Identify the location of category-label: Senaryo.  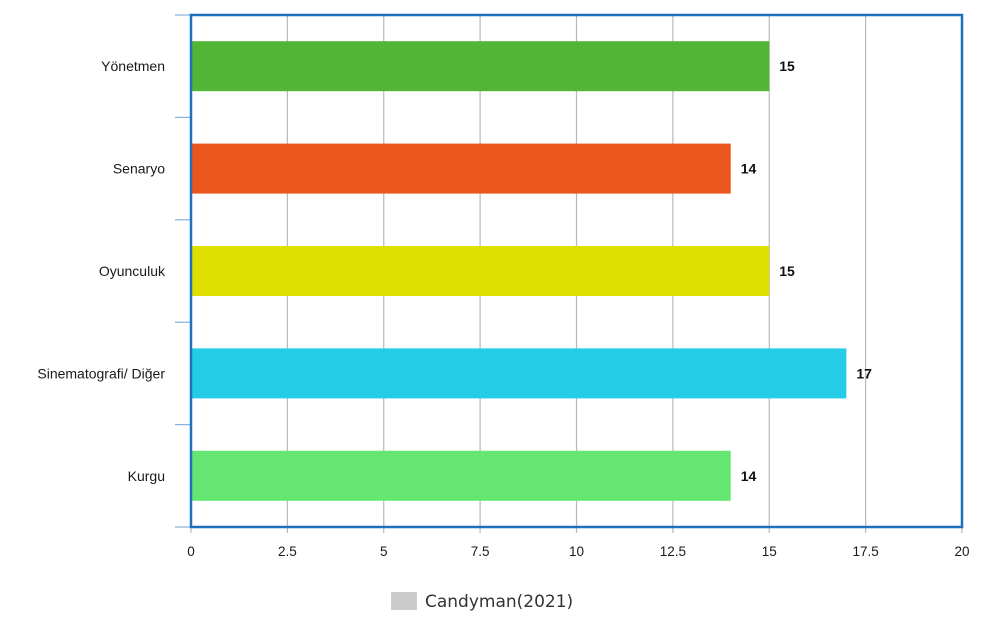
(139, 169).